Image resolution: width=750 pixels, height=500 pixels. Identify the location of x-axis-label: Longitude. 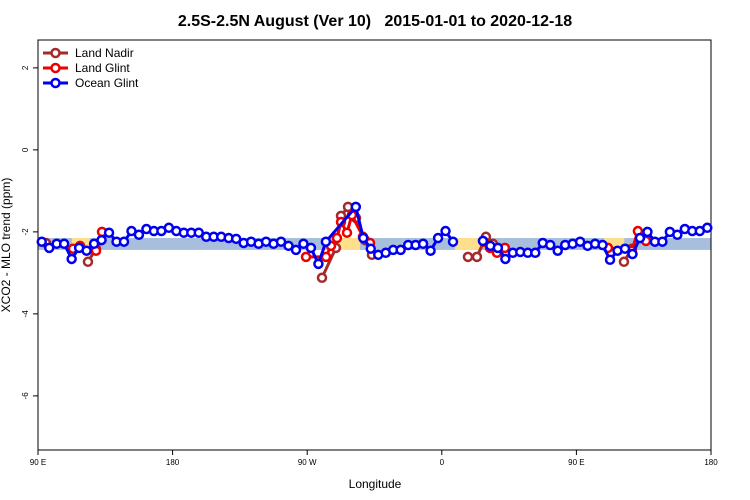
(375, 484).